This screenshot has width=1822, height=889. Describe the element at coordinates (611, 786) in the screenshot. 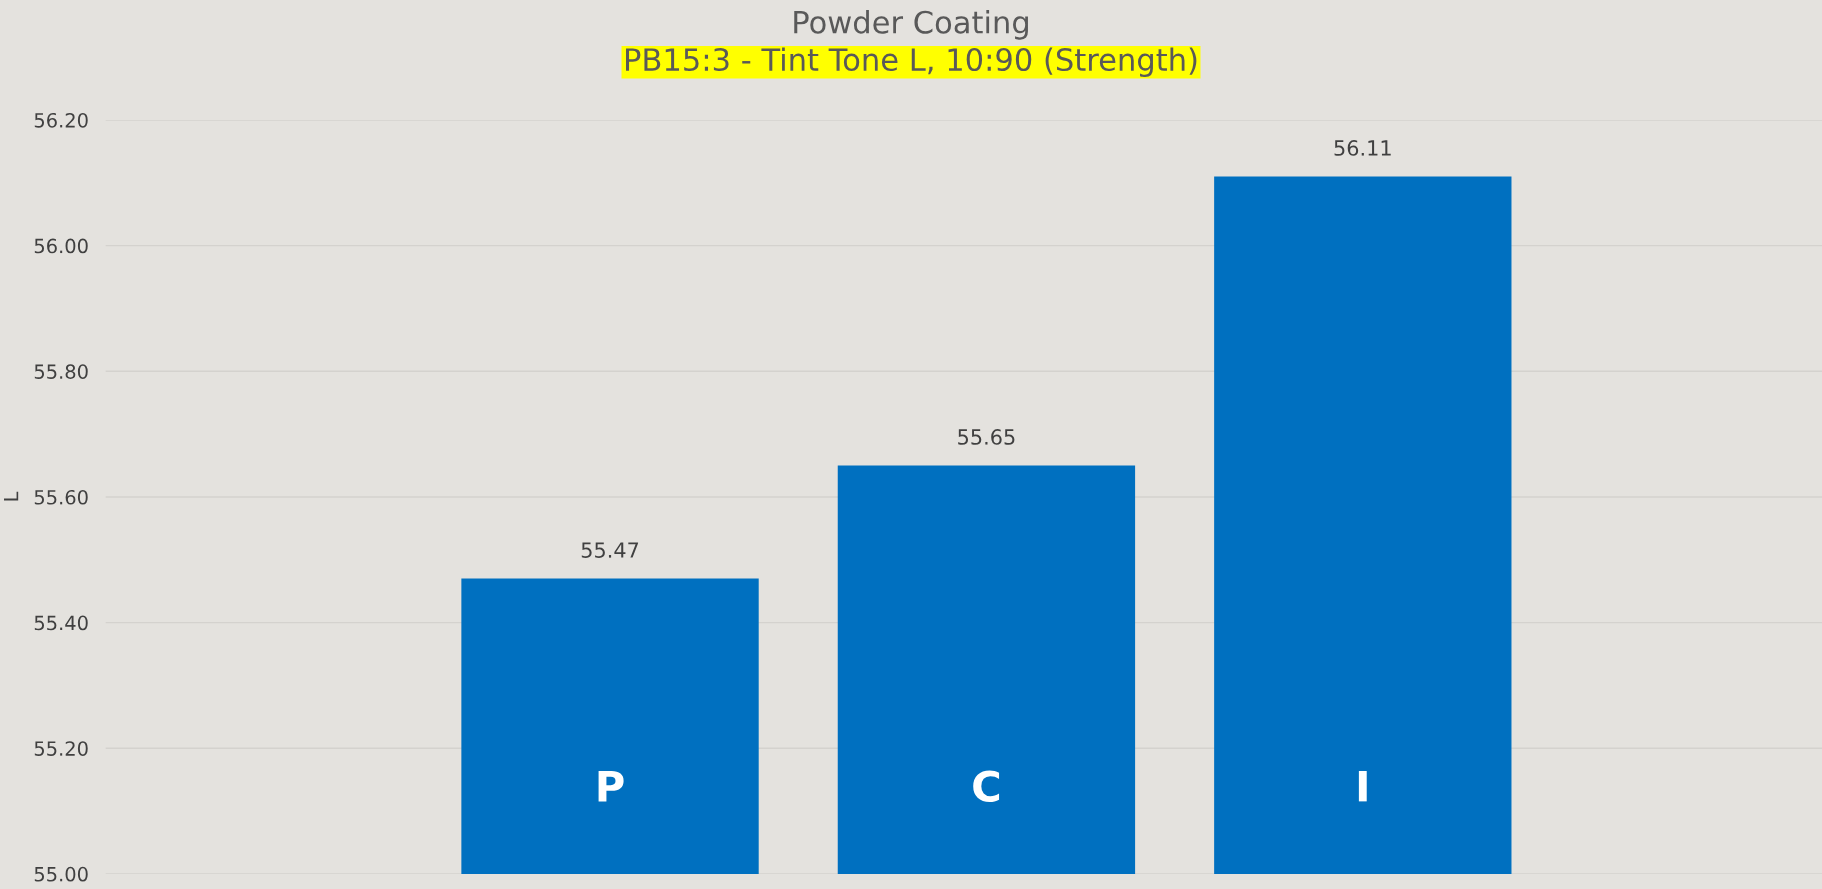

I see `x-tick-label: P` at that location.